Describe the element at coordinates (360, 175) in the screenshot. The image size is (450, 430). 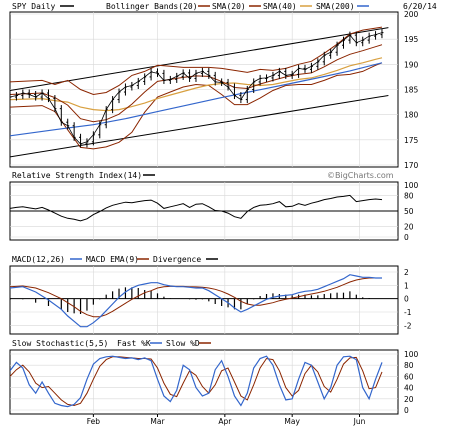
I see `watermark: ©BigCharts.com` at that location.